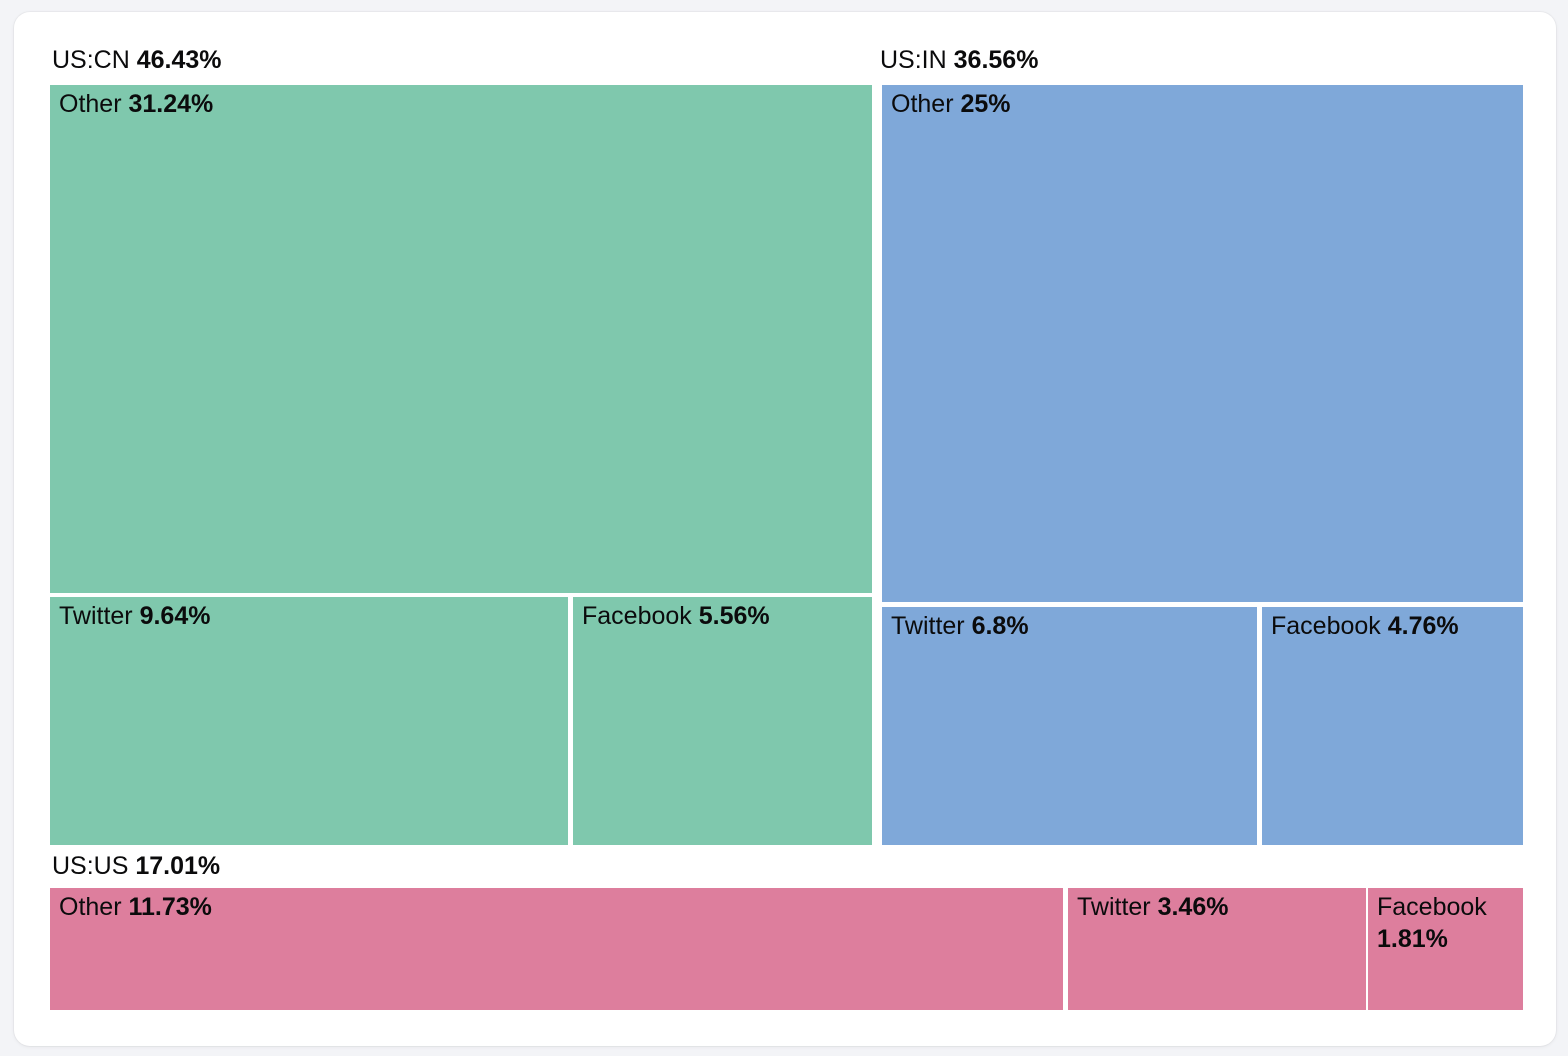  What do you see at coordinates (1392, 726) in the screenshot?
I see `treemap-tile-usin-facebook: Facebook 4.76%` at bounding box center [1392, 726].